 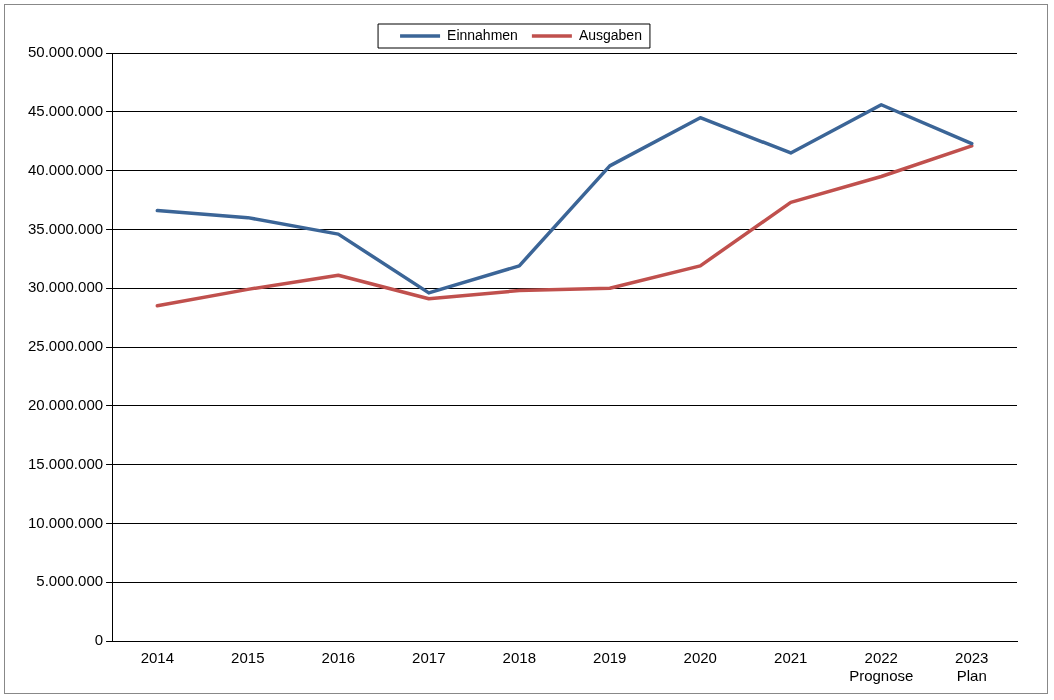 I want to click on y-tick-label: 30.000.000, so click(x=66, y=287).